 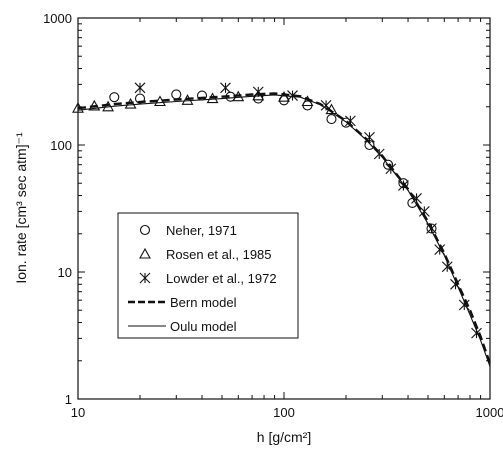 I want to click on y-tick-label: 1000, so click(x=57, y=18).